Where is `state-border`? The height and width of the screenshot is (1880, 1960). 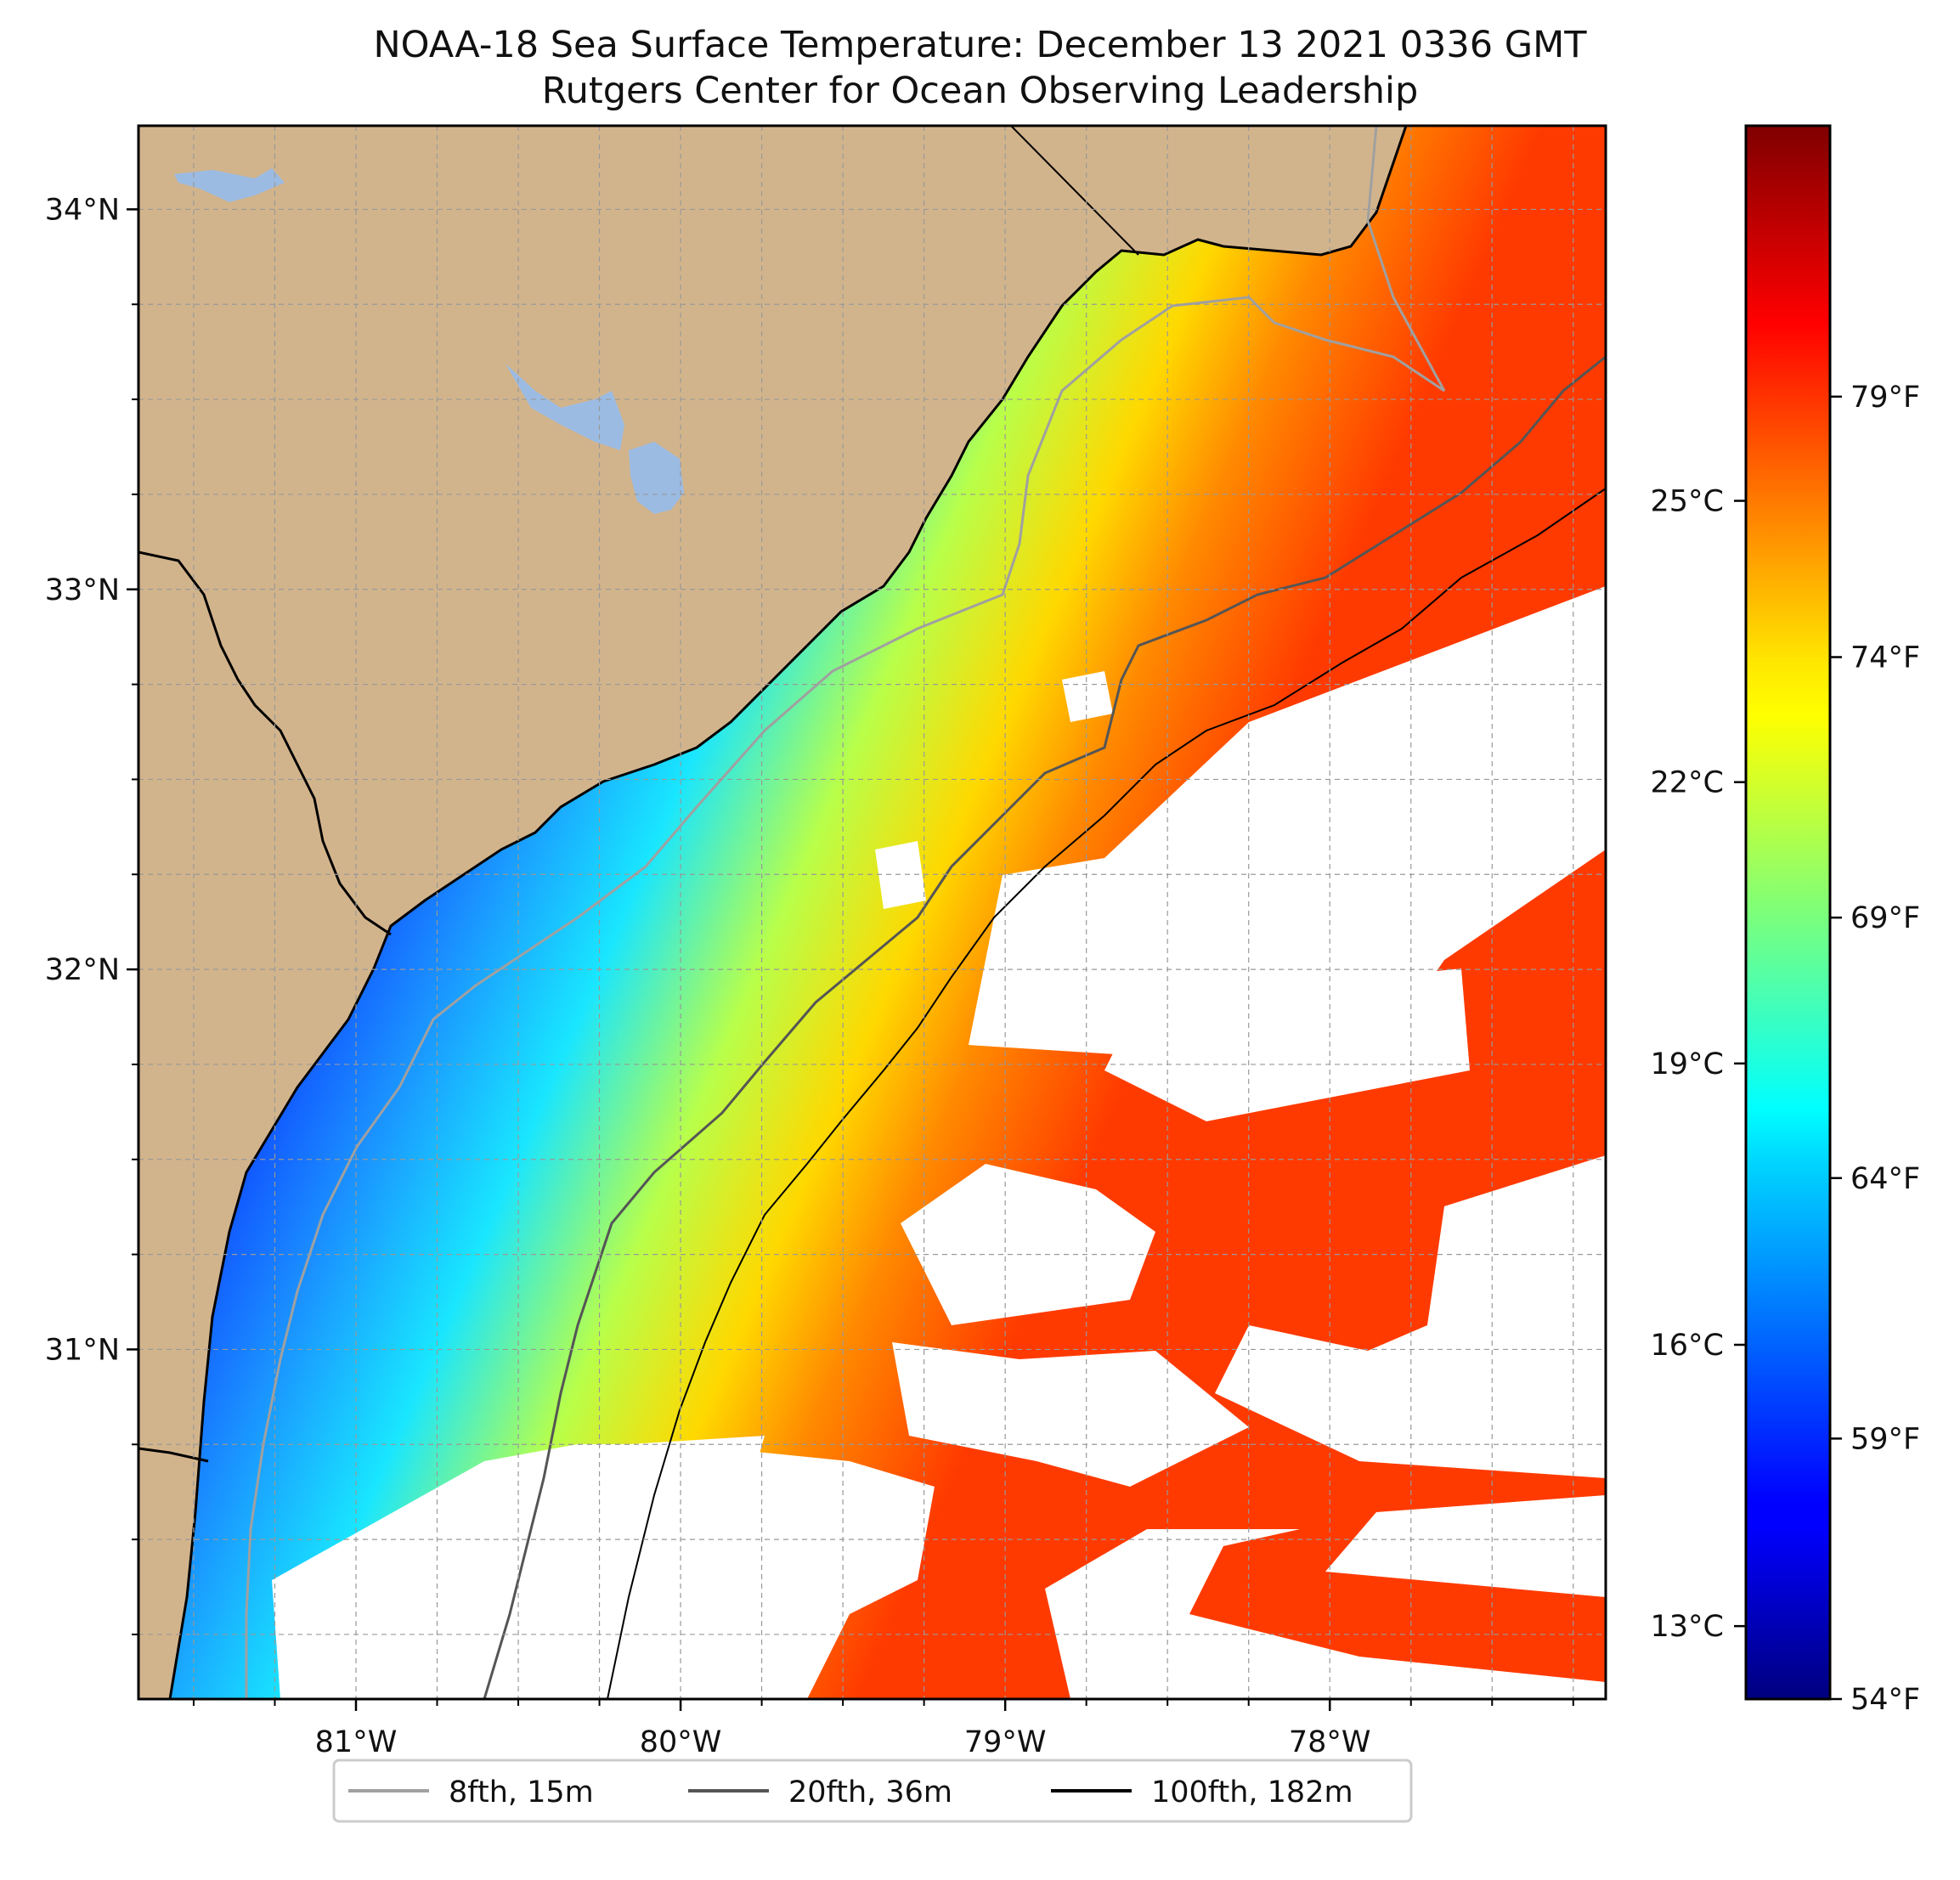 state-border is located at coordinates (265, 743).